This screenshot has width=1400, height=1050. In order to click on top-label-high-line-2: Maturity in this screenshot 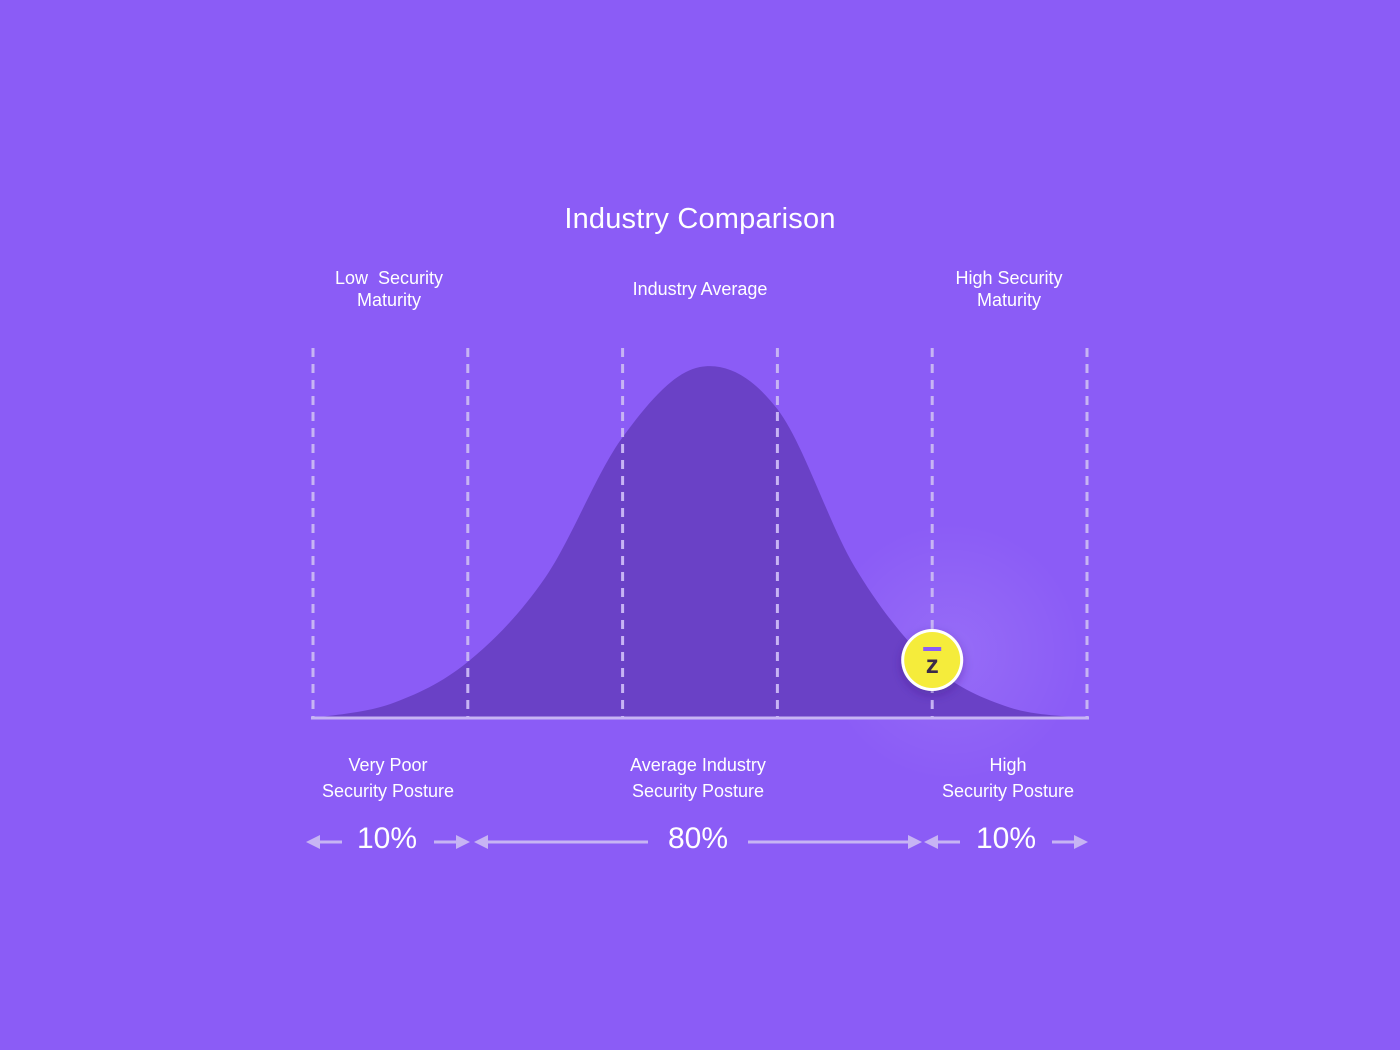, I will do `click(1008, 300)`.